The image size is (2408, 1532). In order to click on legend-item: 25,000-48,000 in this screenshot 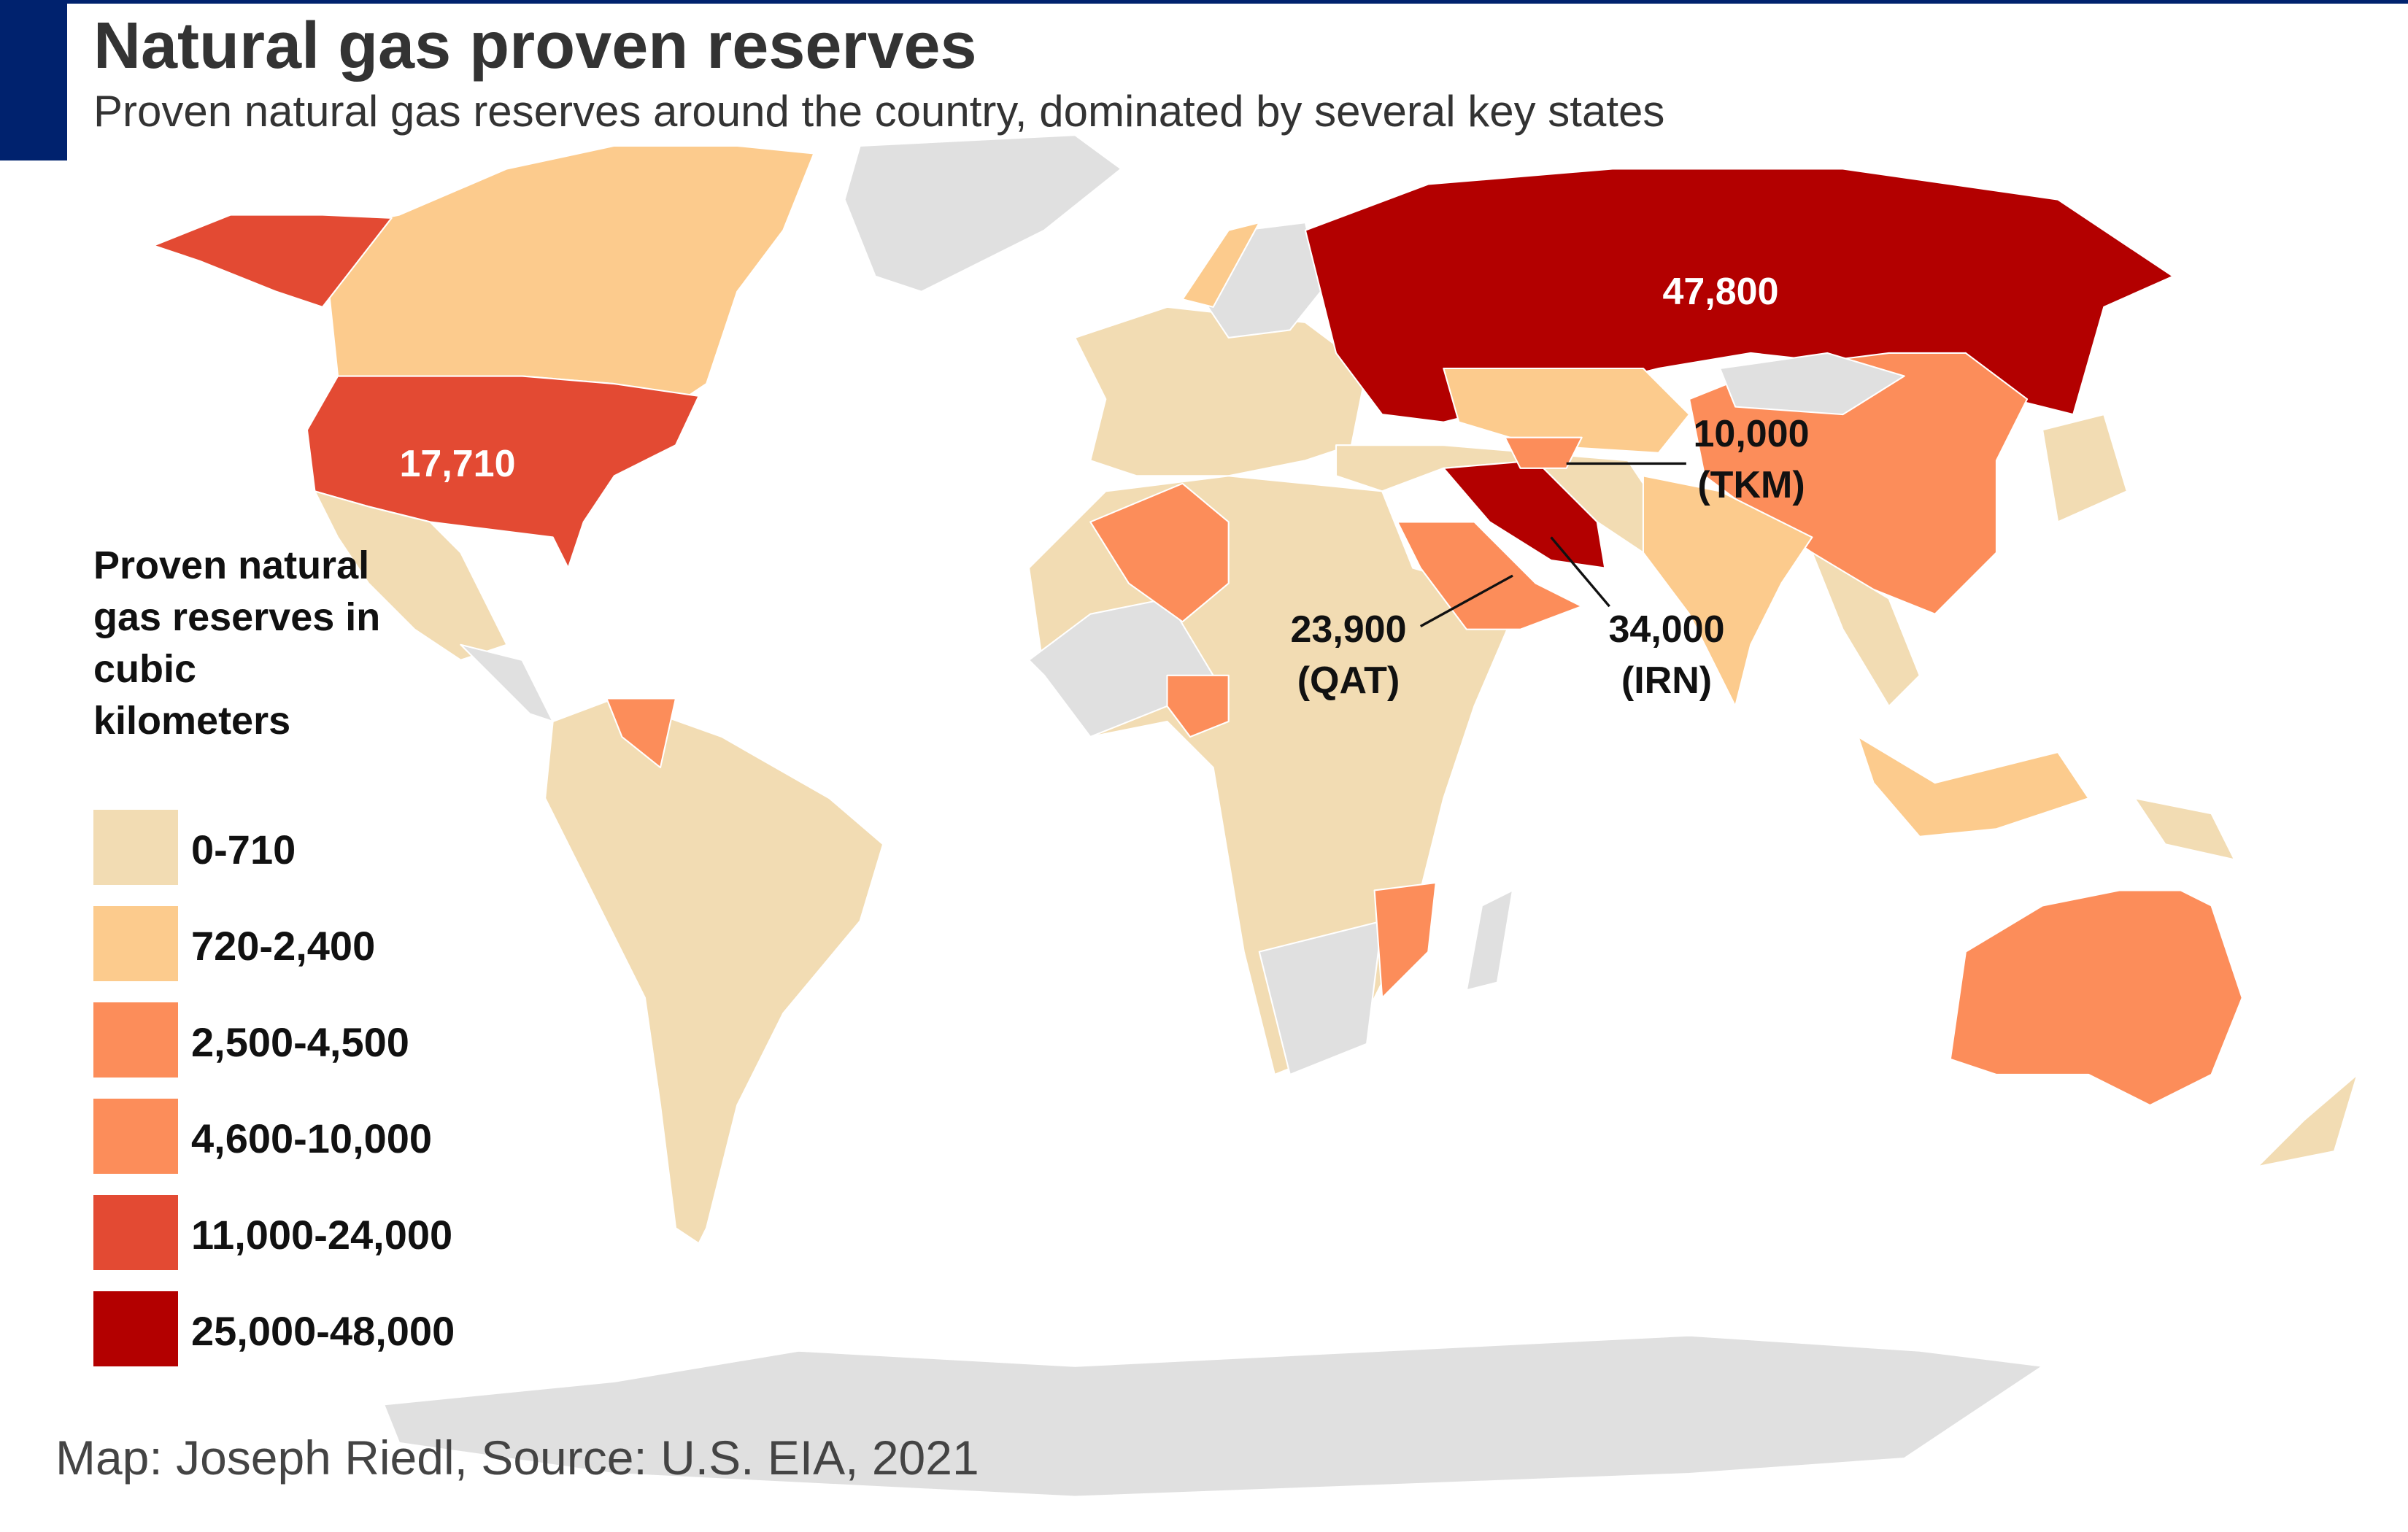, I will do `click(348, 1334)`.